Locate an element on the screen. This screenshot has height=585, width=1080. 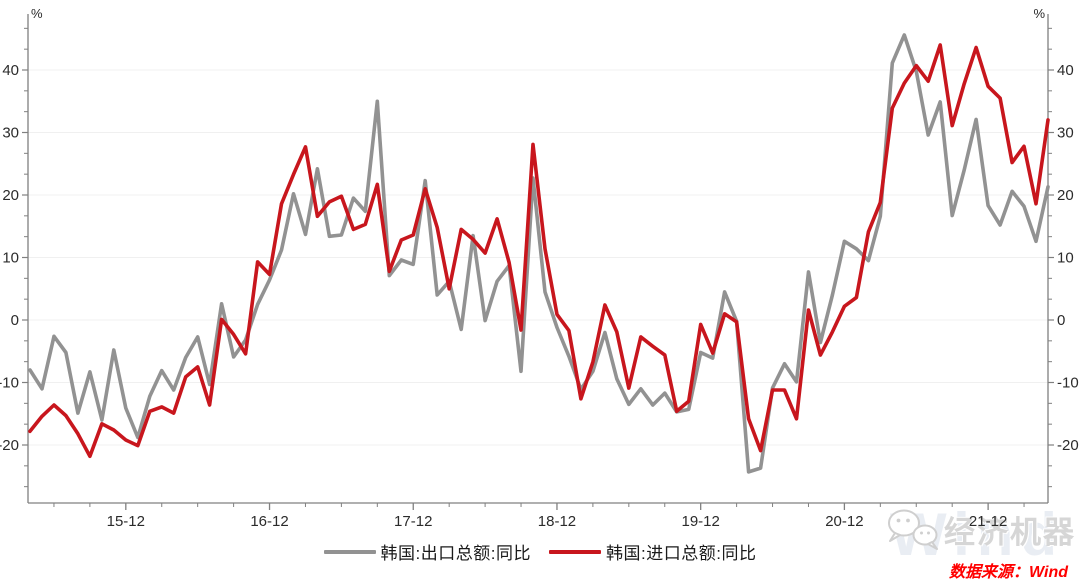
wechat-account-watermark: 经济机器 is located at coordinates (979, 529).